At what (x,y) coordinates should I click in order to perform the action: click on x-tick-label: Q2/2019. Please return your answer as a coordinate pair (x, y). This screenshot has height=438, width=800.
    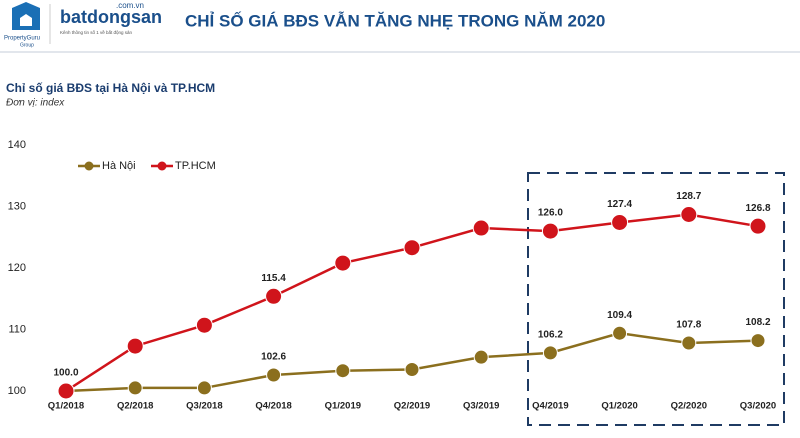
    Looking at the image, I should click on (412, 406).